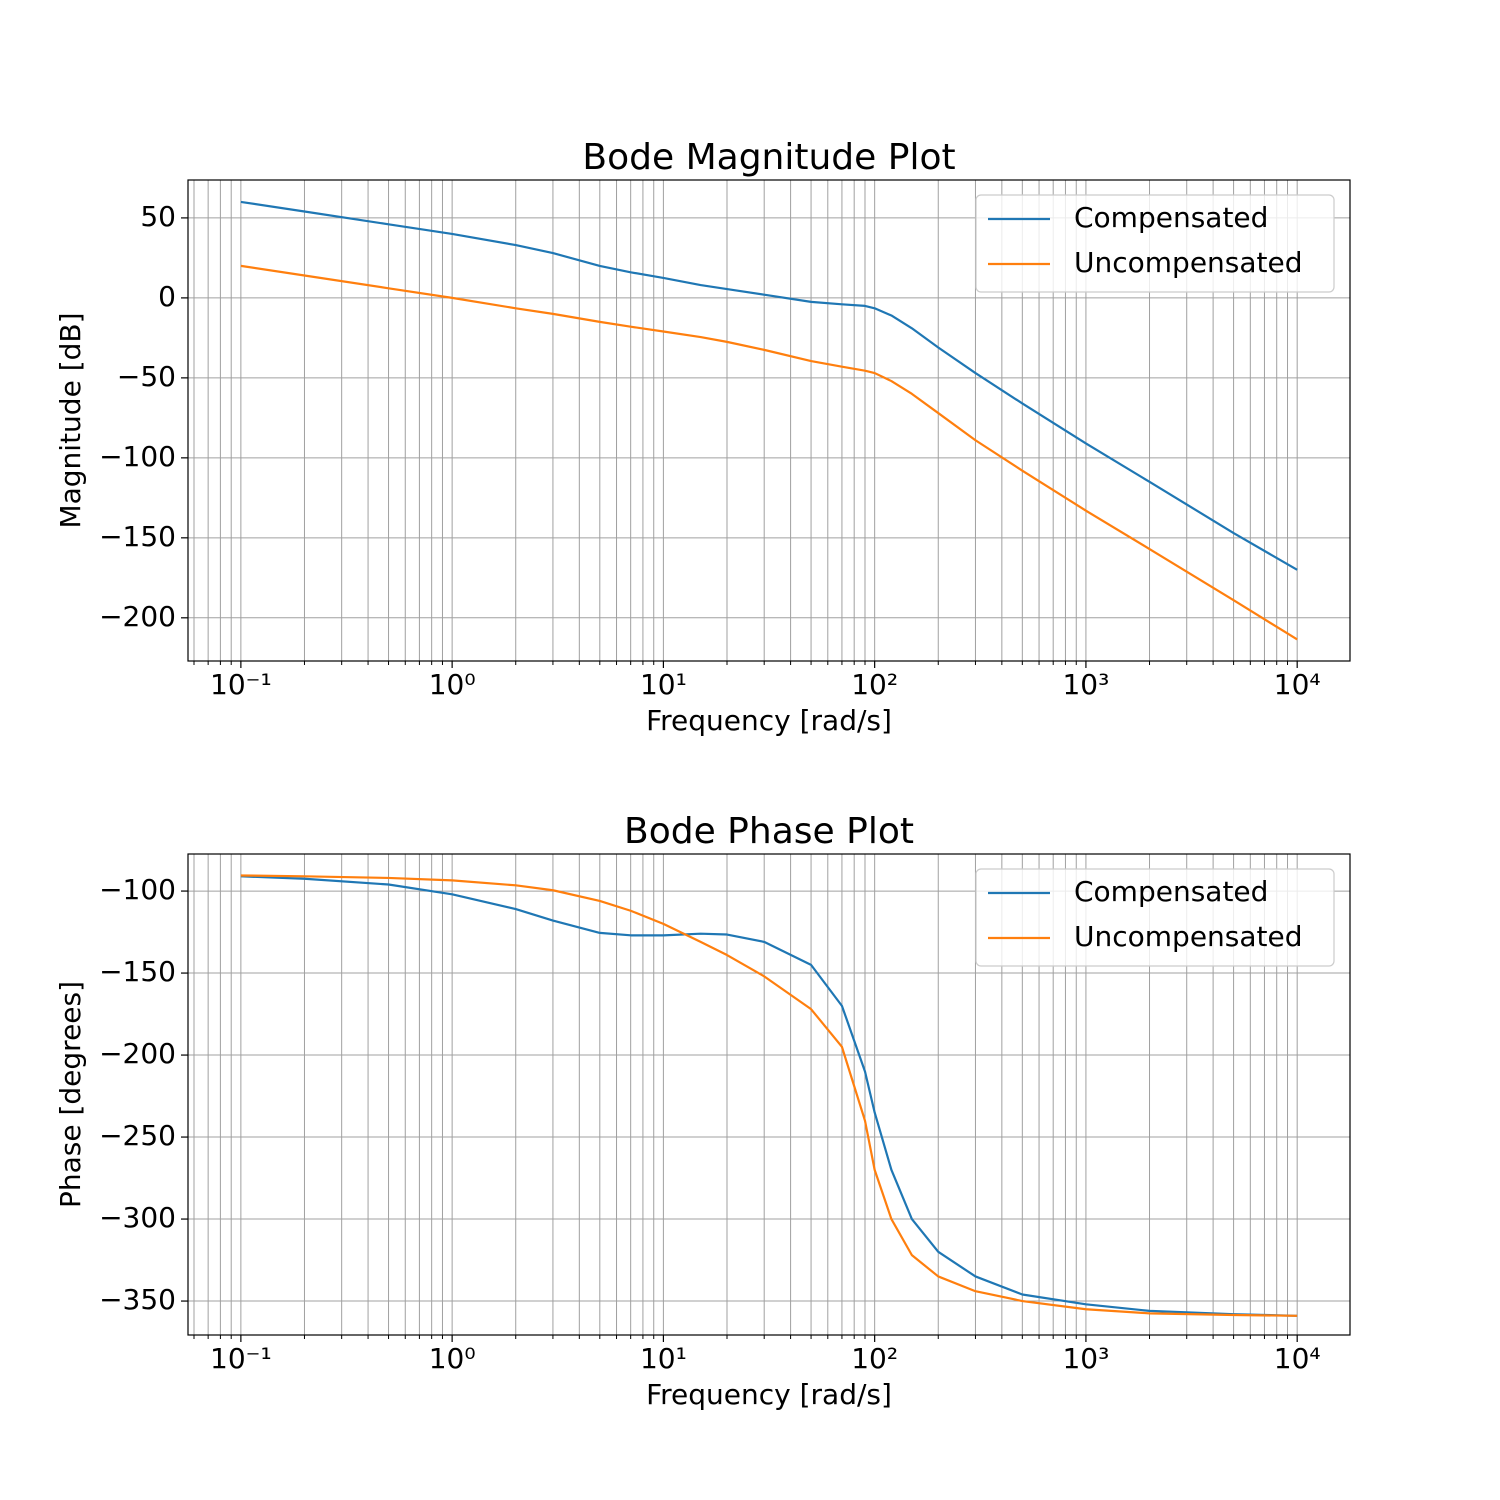 This screenshot has height=1500, width=1500. I want to click on y-tick-label: 0, so click(167, 296).